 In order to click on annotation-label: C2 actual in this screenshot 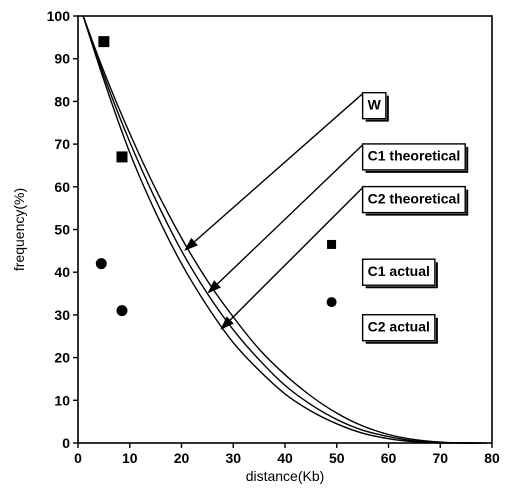, I will do `click(399, 326)`.